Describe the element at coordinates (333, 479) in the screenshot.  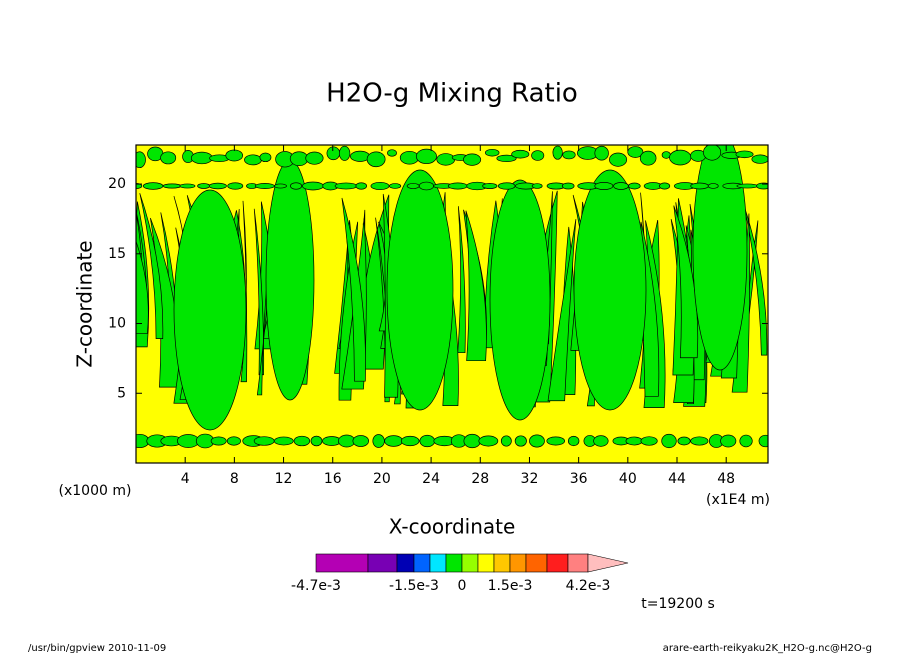
I see `x-tick-label: 16` at that location.